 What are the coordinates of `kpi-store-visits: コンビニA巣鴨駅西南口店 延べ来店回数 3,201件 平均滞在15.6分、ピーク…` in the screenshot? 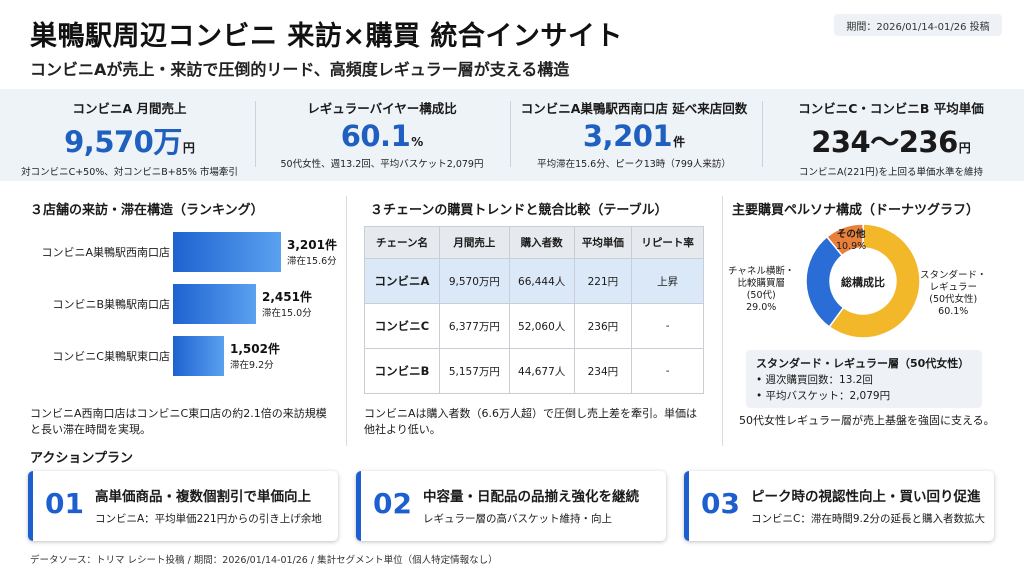 It's located at (634, 135).